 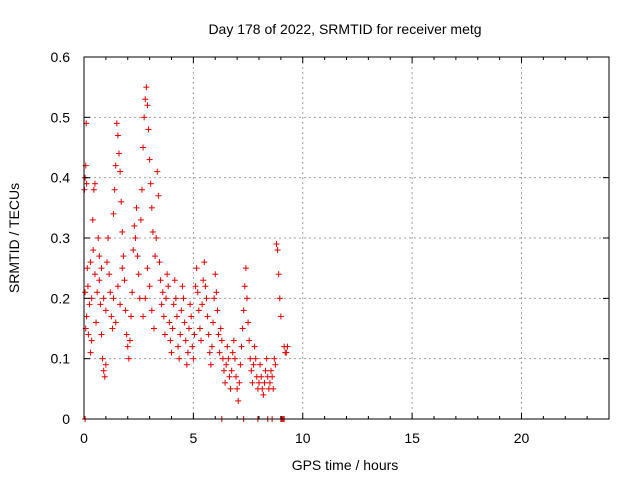 I want to click on x-tick-label: 10, so click(x=303, y=438).